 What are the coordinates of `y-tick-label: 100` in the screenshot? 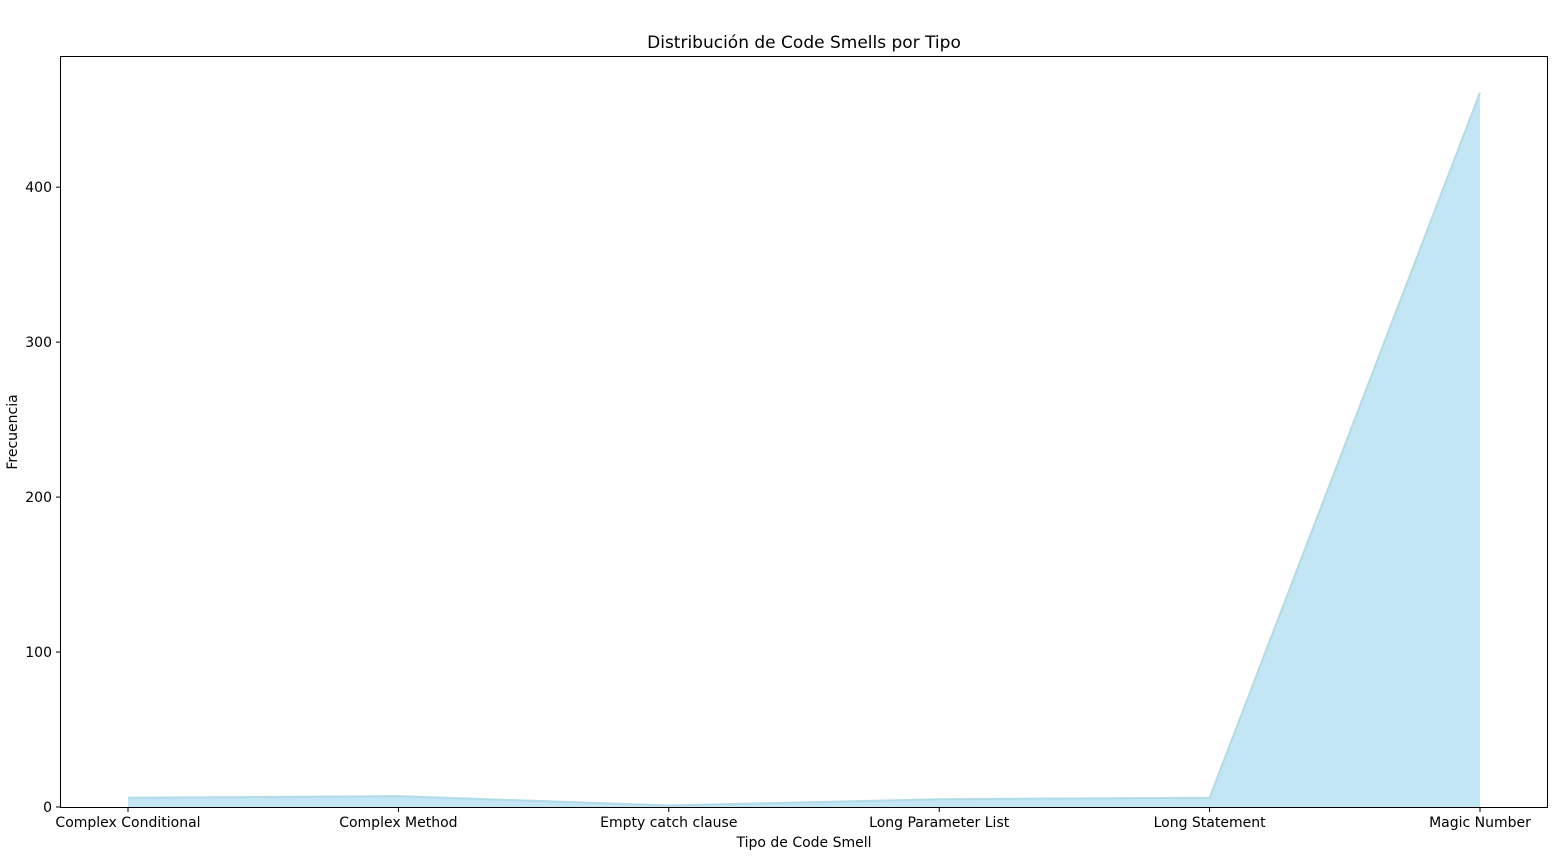 It's located at (38, 653).